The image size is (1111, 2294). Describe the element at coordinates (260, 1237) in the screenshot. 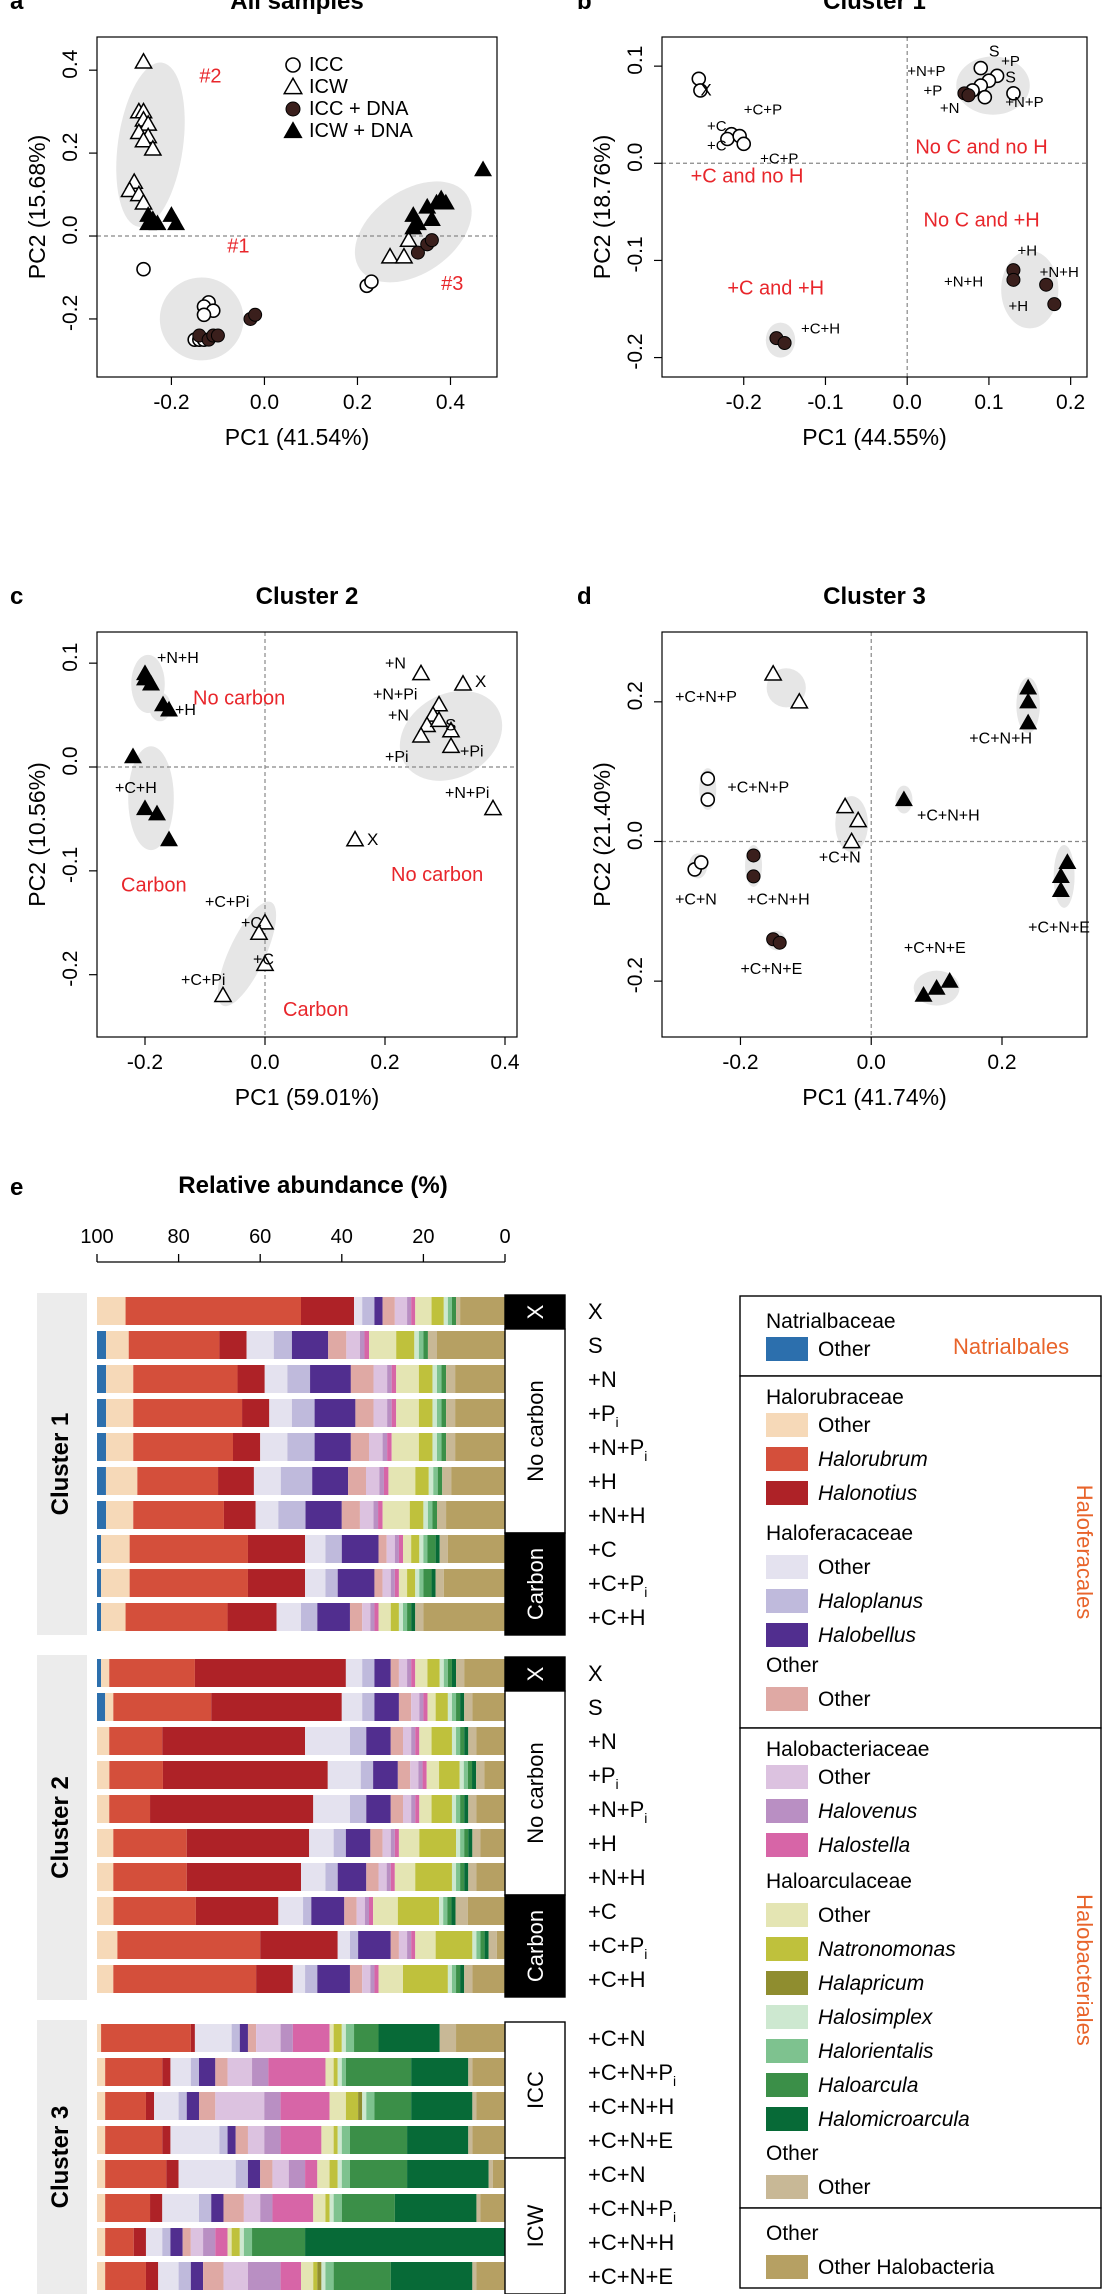

I see `abundance-tick-label: 60` at that location.